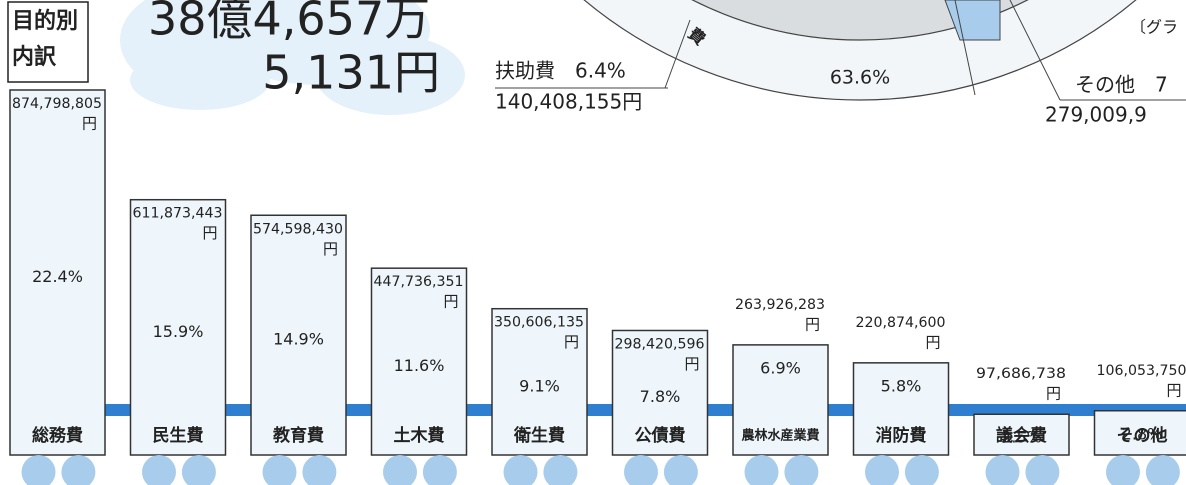  I want to click on share-label: 5.8%, so click(901, 385).